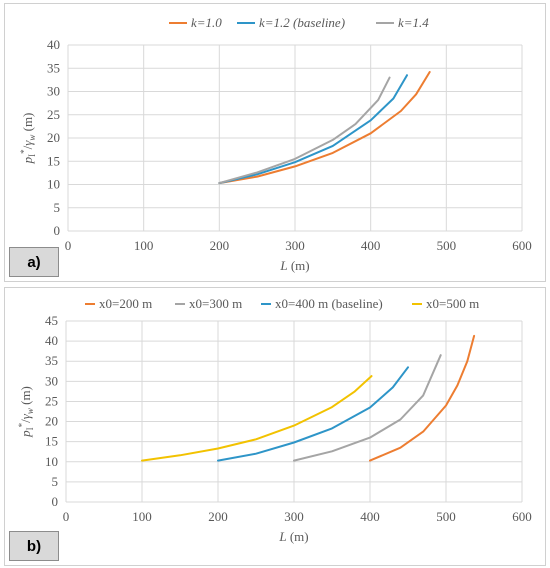 The width and height of the screenshot is (550, 568). What do you see at coordinates (206, 22) in the screenshot?
I see `legend-label-a-1: k=1.0` at bounding box center [206, 22].